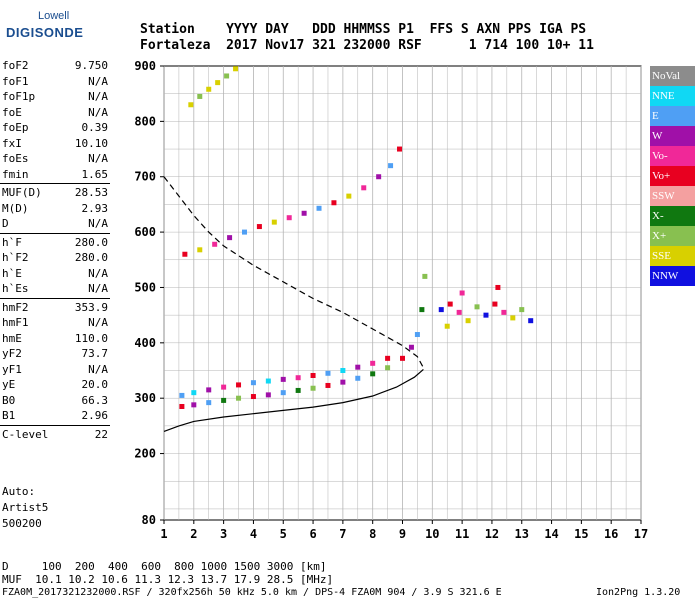 The width and height of the screenshot is (700, 600). I want to click on param-name: hmE, so click(12, 338).